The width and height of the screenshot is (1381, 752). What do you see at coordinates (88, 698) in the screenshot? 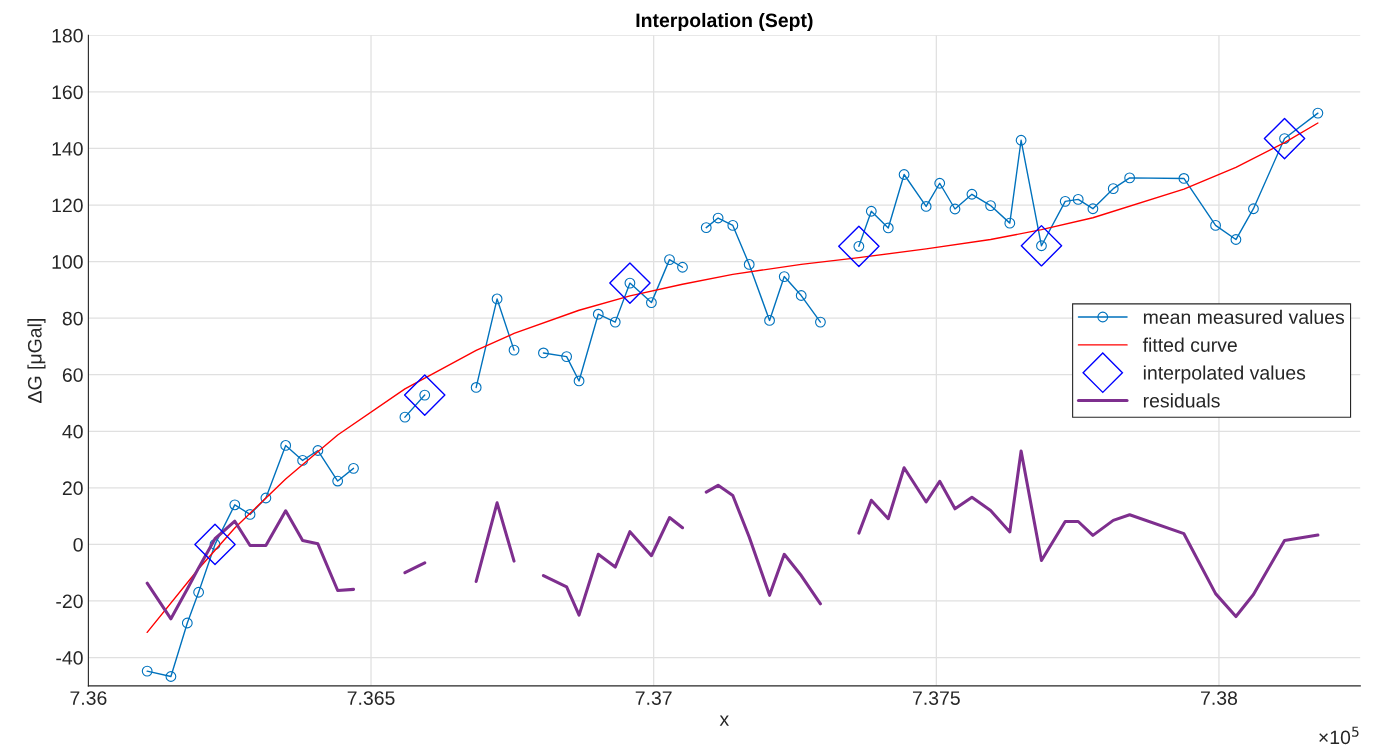
I see `x-tick-label: 7.36` at bounding box center [88, 698].